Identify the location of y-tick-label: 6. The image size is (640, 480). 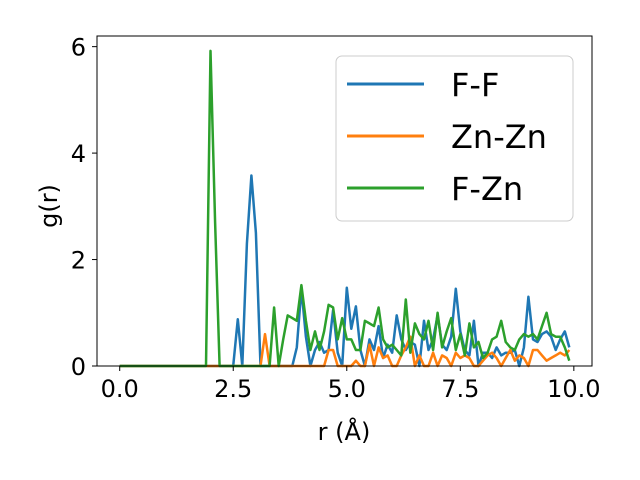
(78, 48).